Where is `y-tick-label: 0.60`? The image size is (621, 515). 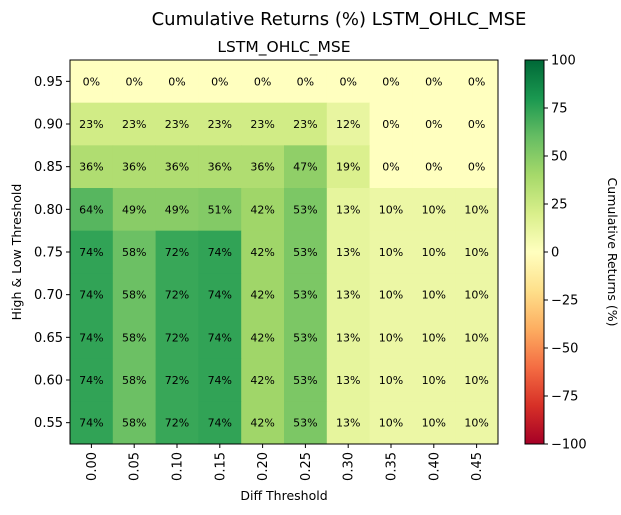 y-tick-label: 0.60 is located at coordinates (48, 381).